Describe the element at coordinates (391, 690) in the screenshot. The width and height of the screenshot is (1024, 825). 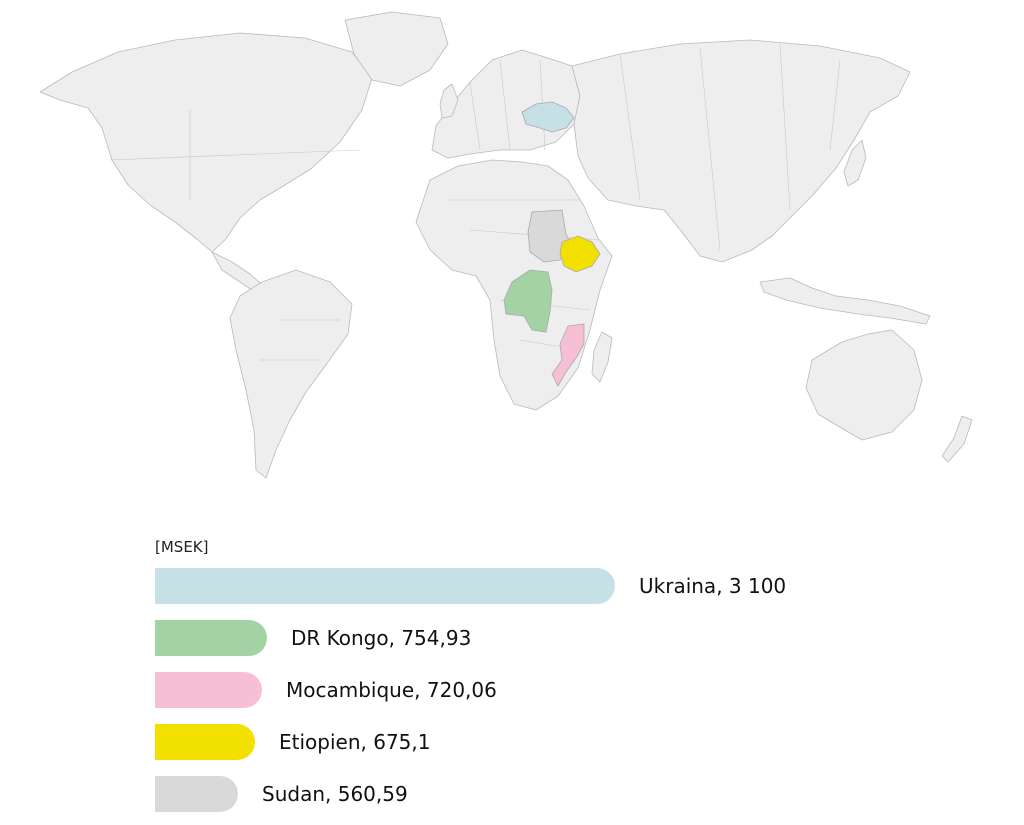
I see `bar-label-2: Mocambique, 720,06` at that location.